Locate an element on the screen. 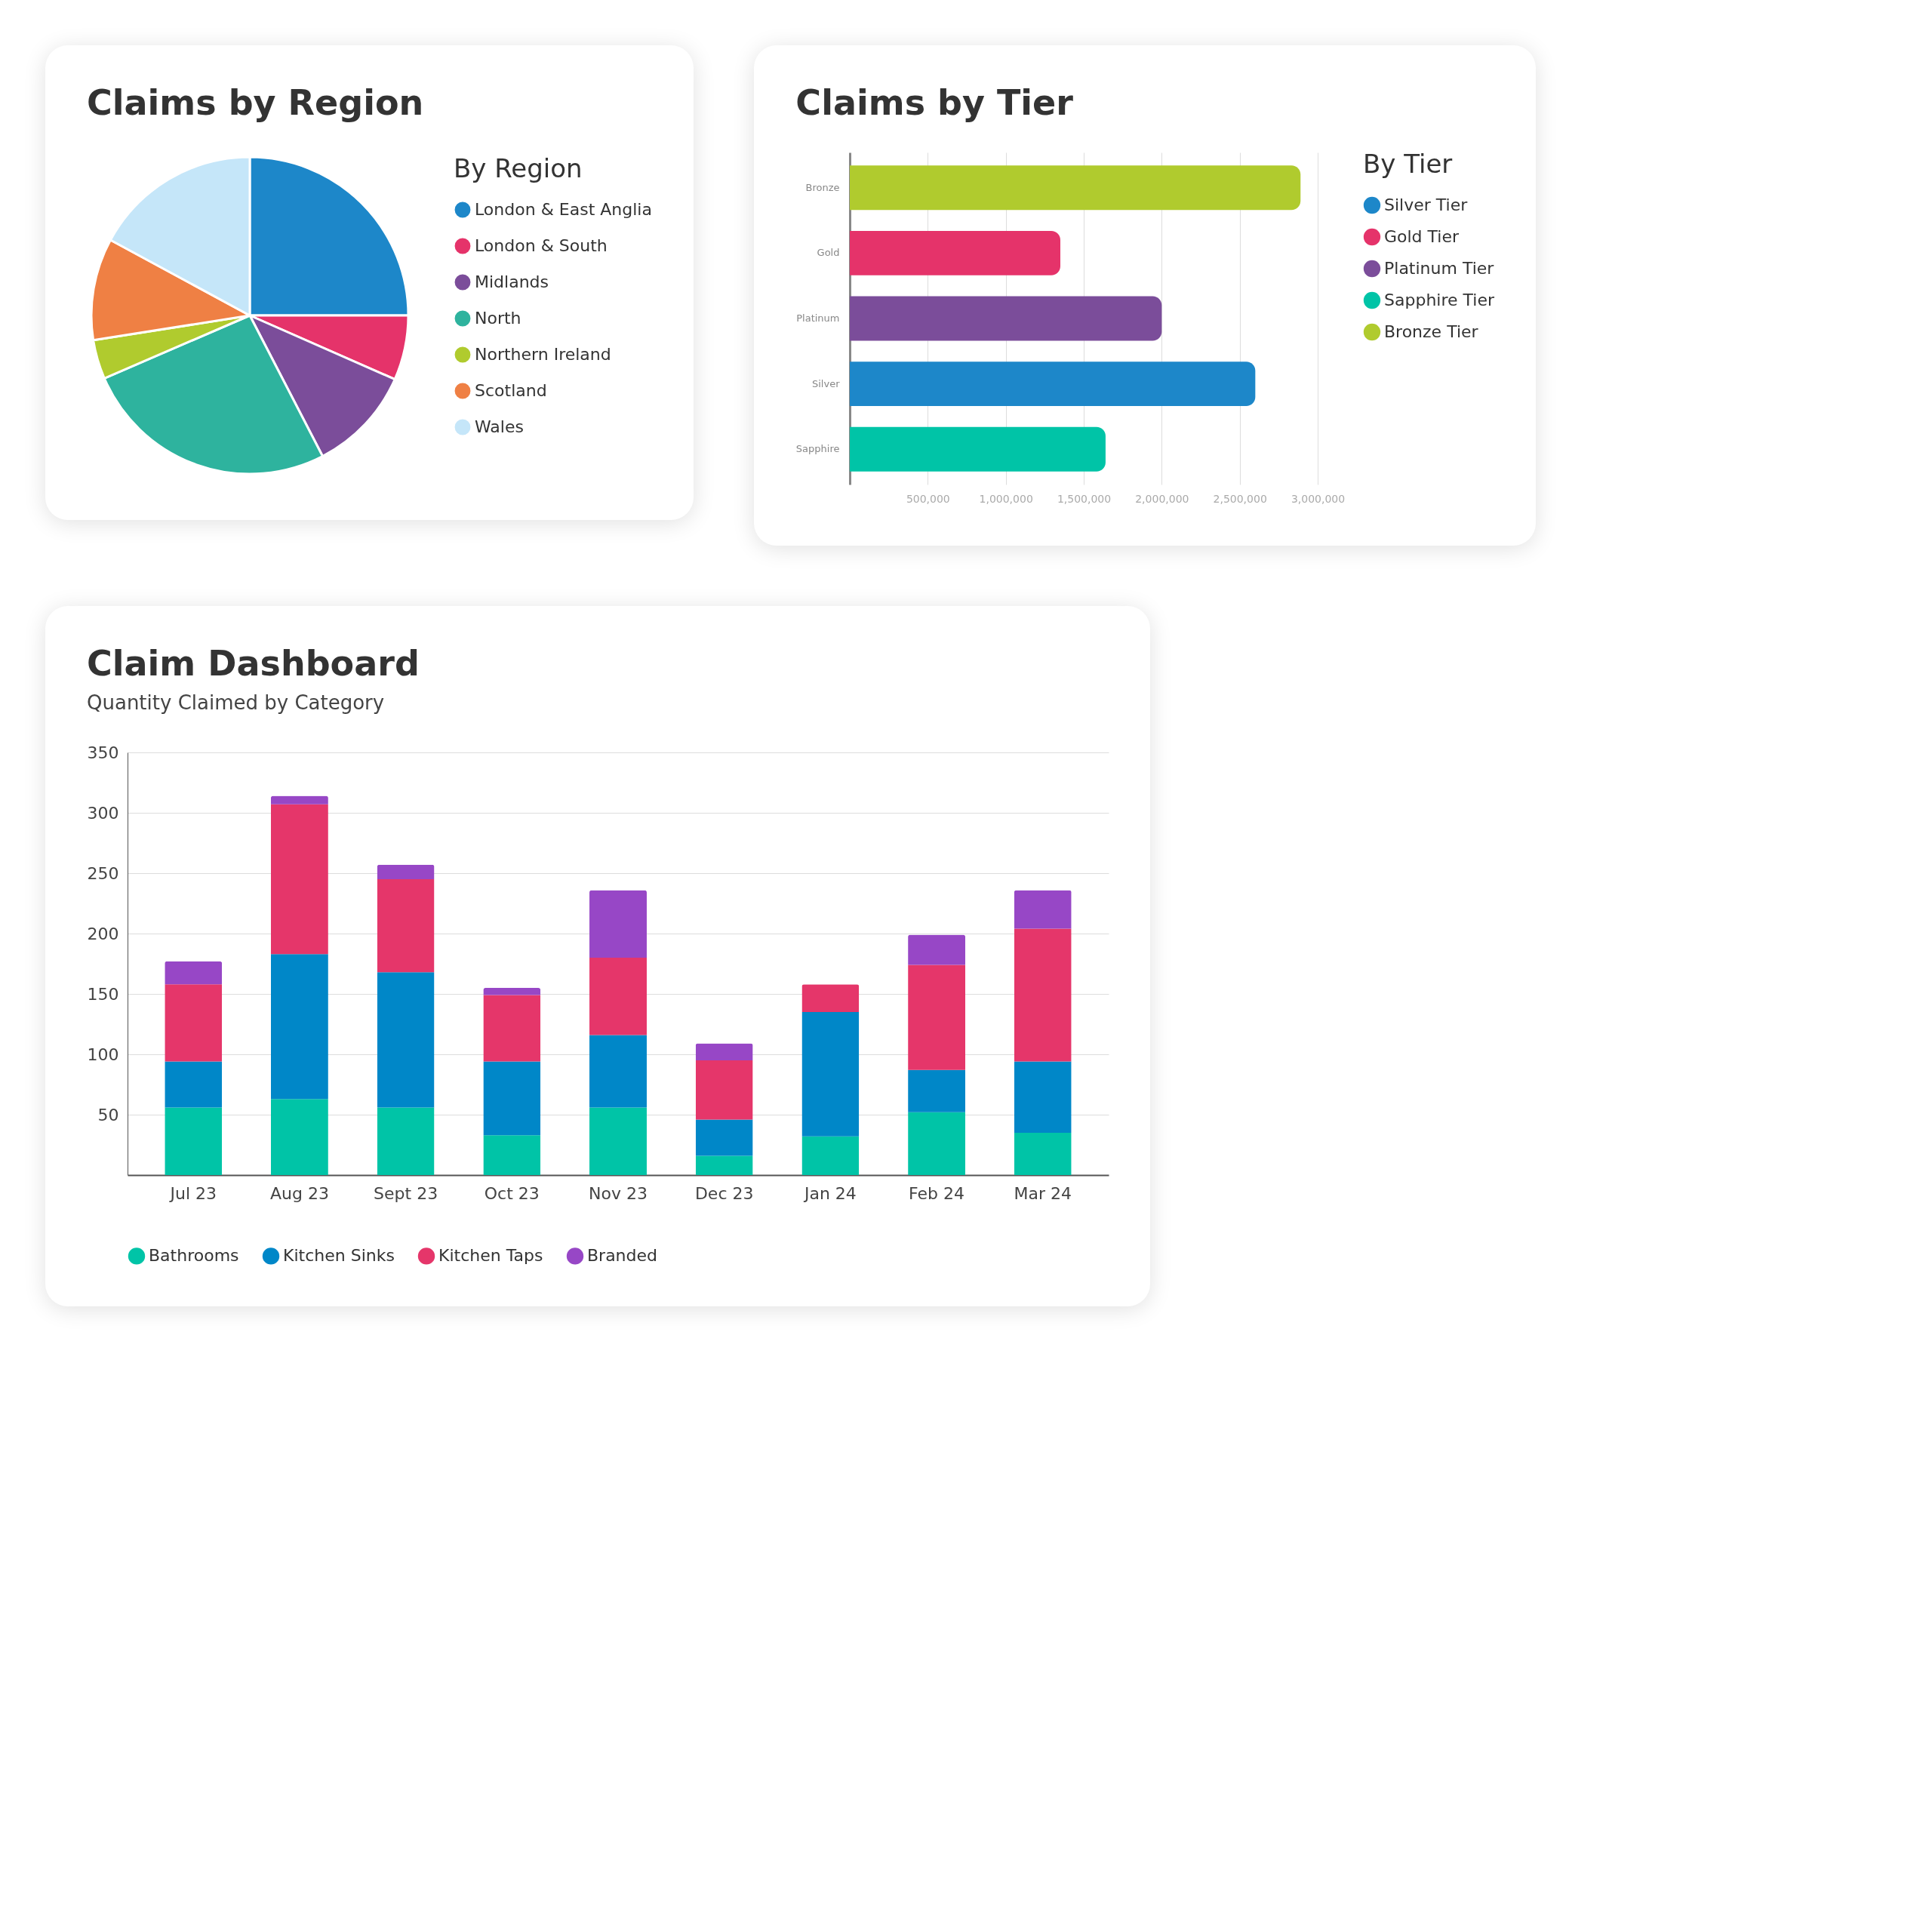 This screenshot has width=1932, height=1932. y-tick-label: 200 is located at coordinates (103, 933).